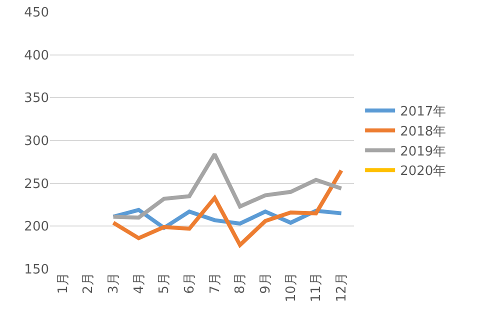 Image resolution: width=494 pixels, height=321 pixels. Describe the element at coordinates (215, 283) in the screenshot. I see `x-tick-label: 7月` at that location.